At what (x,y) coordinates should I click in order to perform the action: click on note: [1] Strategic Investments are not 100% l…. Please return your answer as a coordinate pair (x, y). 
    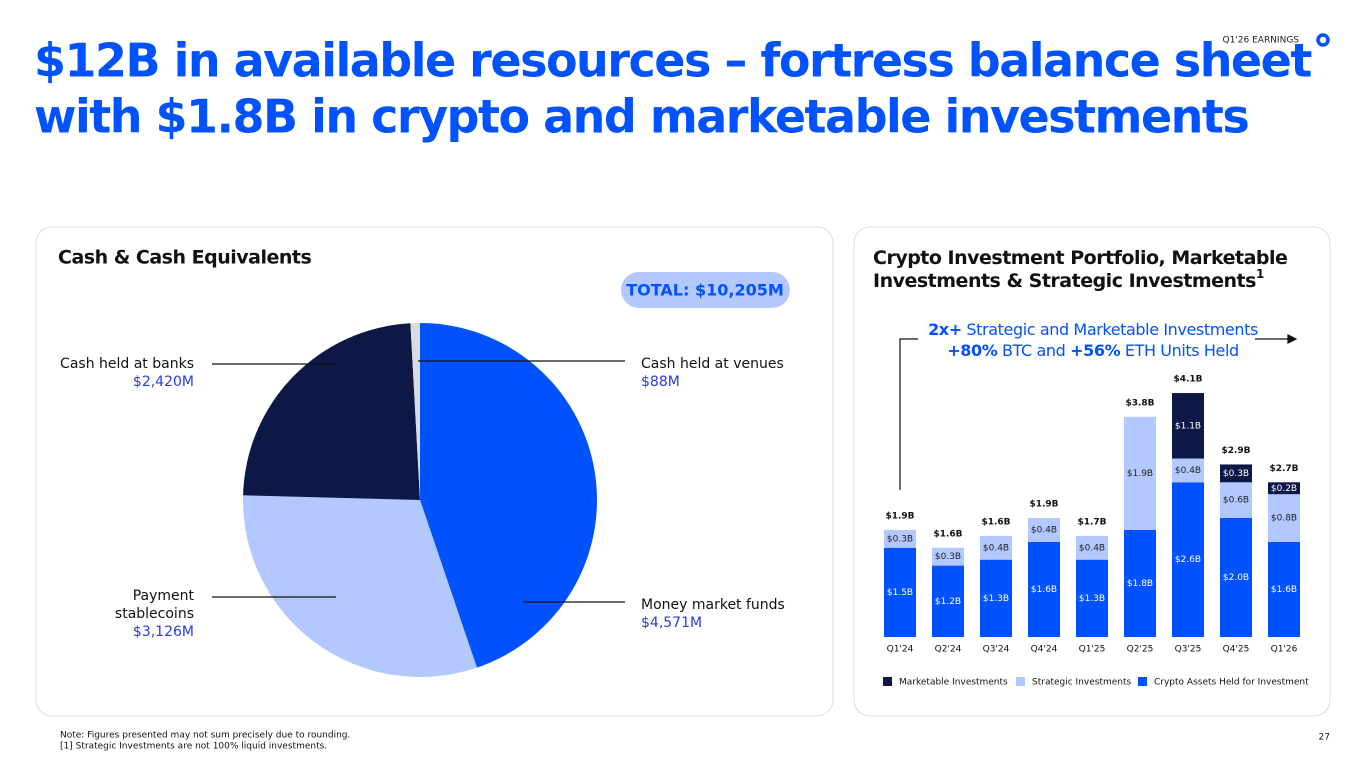
    Looking at the image, I should click on (193, 747).